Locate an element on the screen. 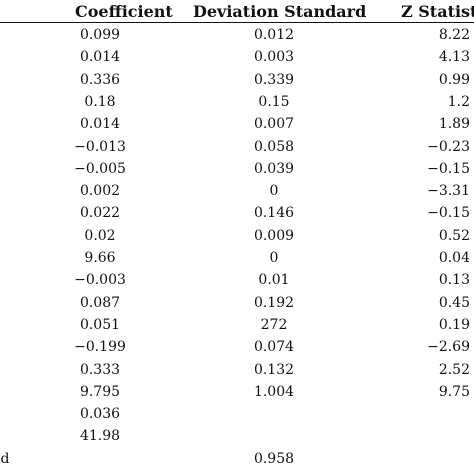 Image resolution: width=474 pixels, height=474 pixels. cell-coefficient: −0.003 is located at coordinates (100, 280).